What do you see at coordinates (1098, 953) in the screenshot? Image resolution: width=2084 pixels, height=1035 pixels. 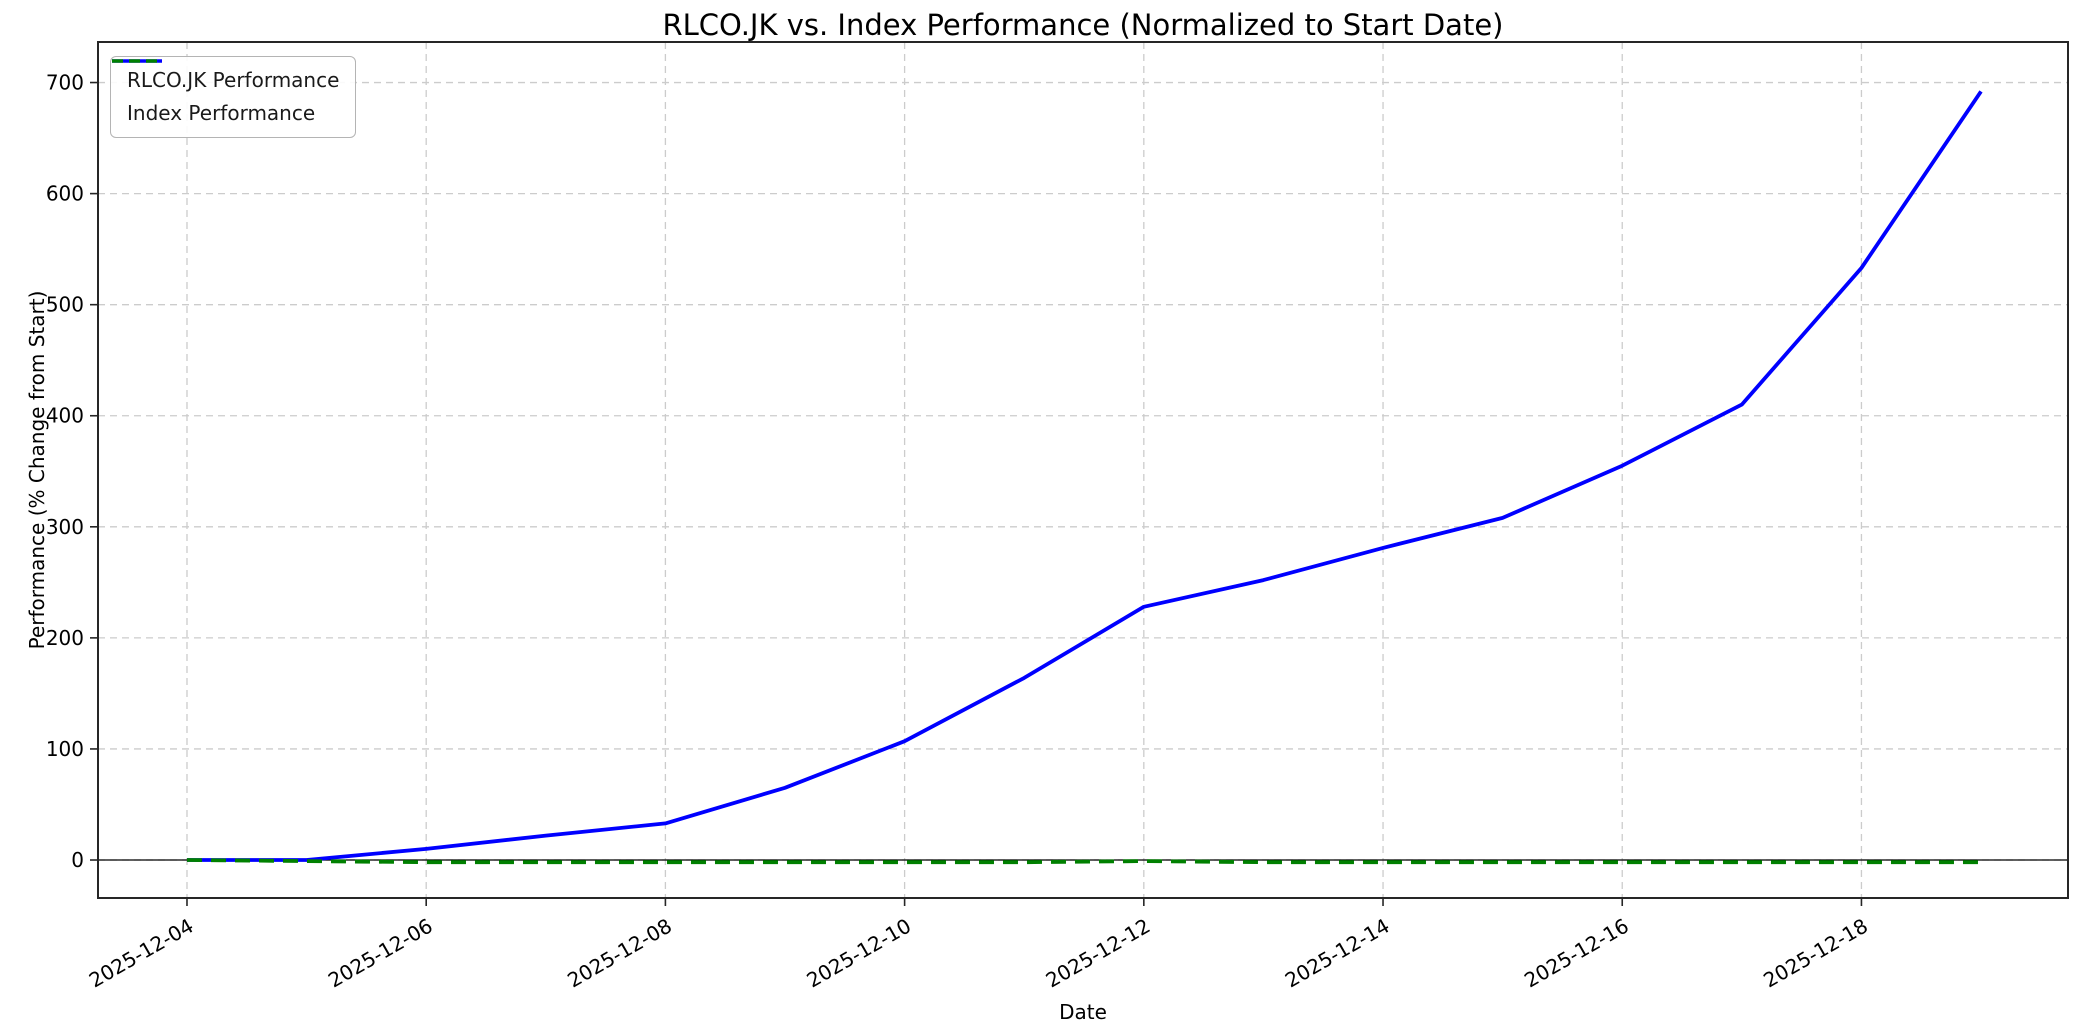 I see `x-tick-label: 2025-12-12` at bounding box center [1098, 953].